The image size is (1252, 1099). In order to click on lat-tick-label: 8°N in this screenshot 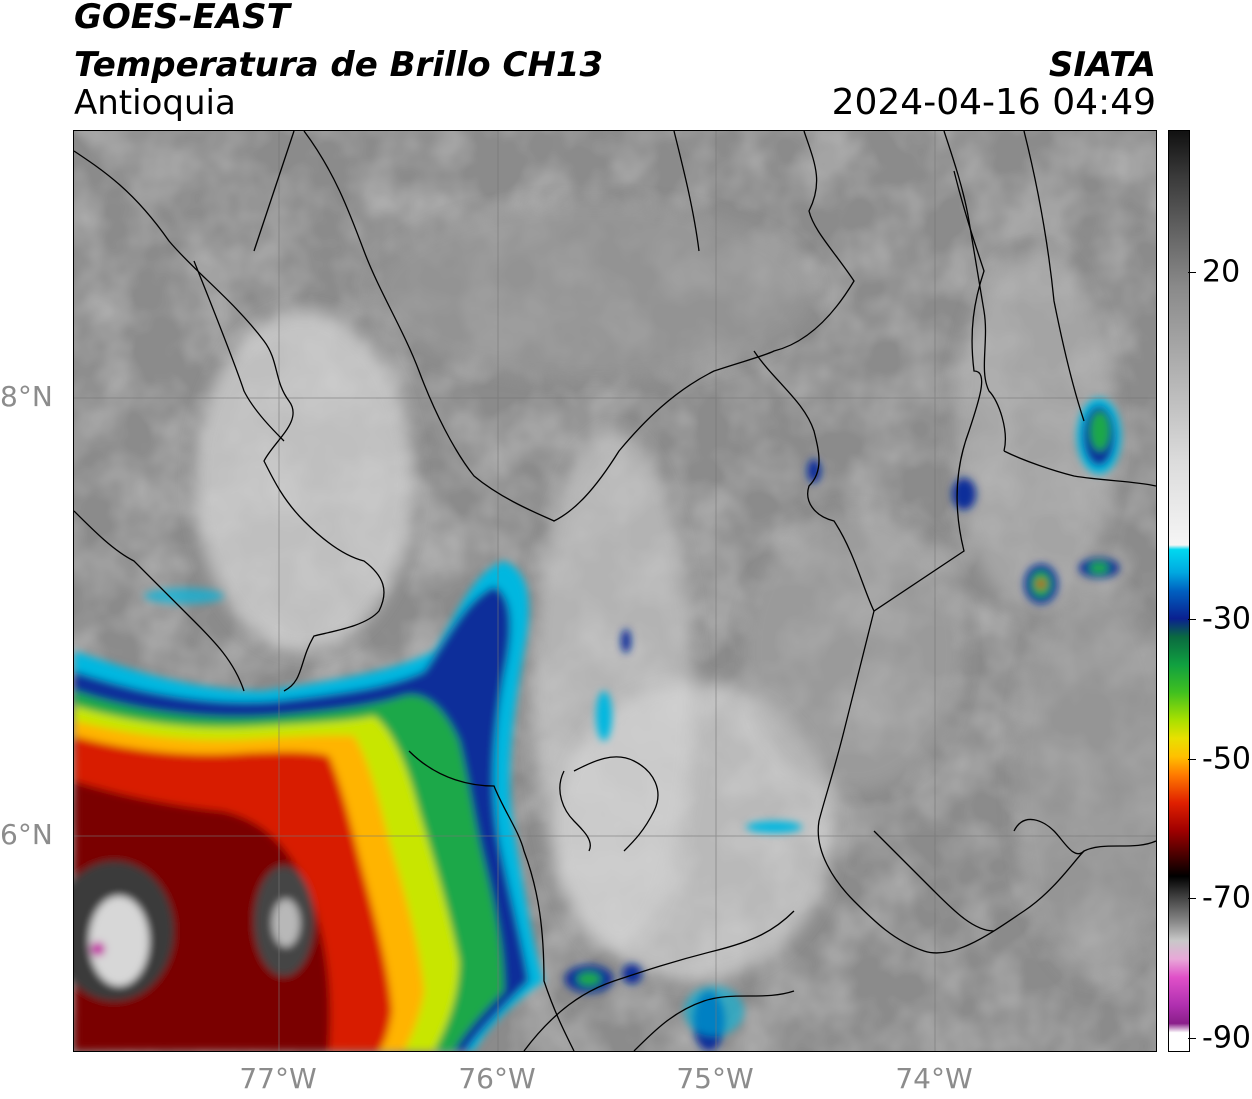, I will do `click(26, 396)`.